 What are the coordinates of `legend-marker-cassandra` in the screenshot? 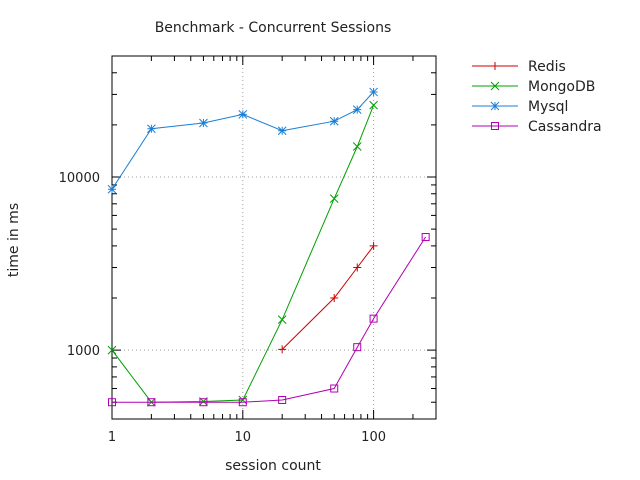 It's located at (495, 126).